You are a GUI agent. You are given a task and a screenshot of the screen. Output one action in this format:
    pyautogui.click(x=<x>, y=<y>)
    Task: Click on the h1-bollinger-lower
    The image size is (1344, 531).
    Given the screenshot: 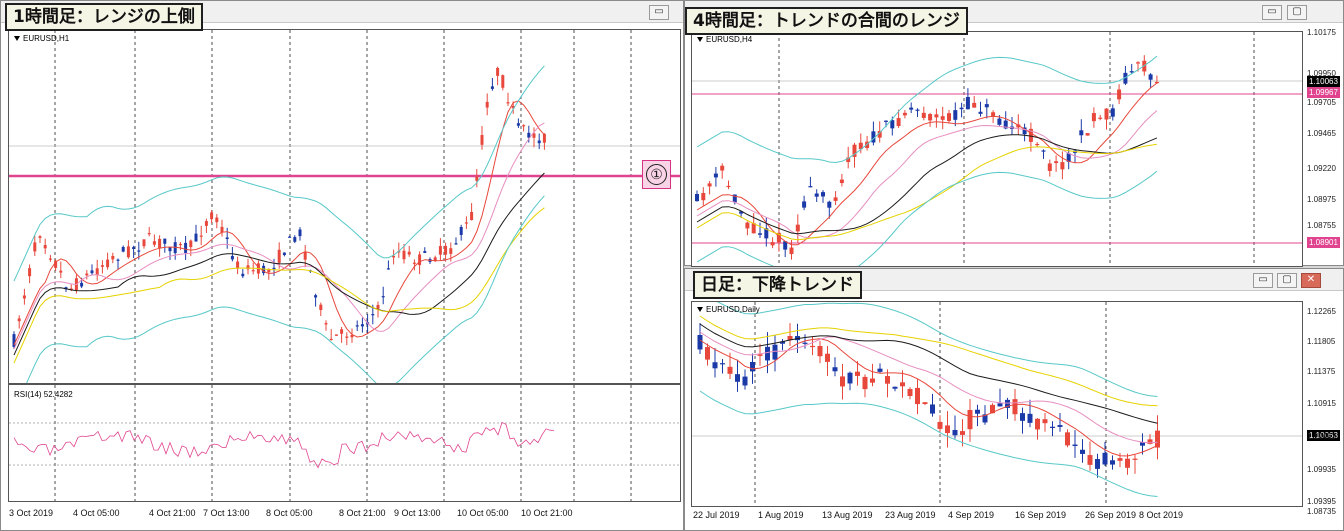 What is the action you would take?
    pyautogui.click(x=285, y=289)
    